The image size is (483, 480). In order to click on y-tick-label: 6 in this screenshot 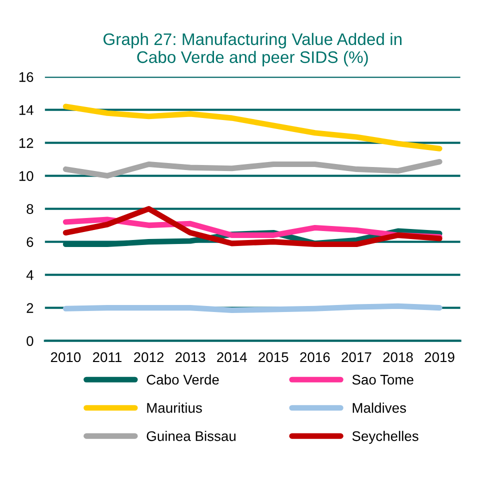, I will do `click(30, 242)`.